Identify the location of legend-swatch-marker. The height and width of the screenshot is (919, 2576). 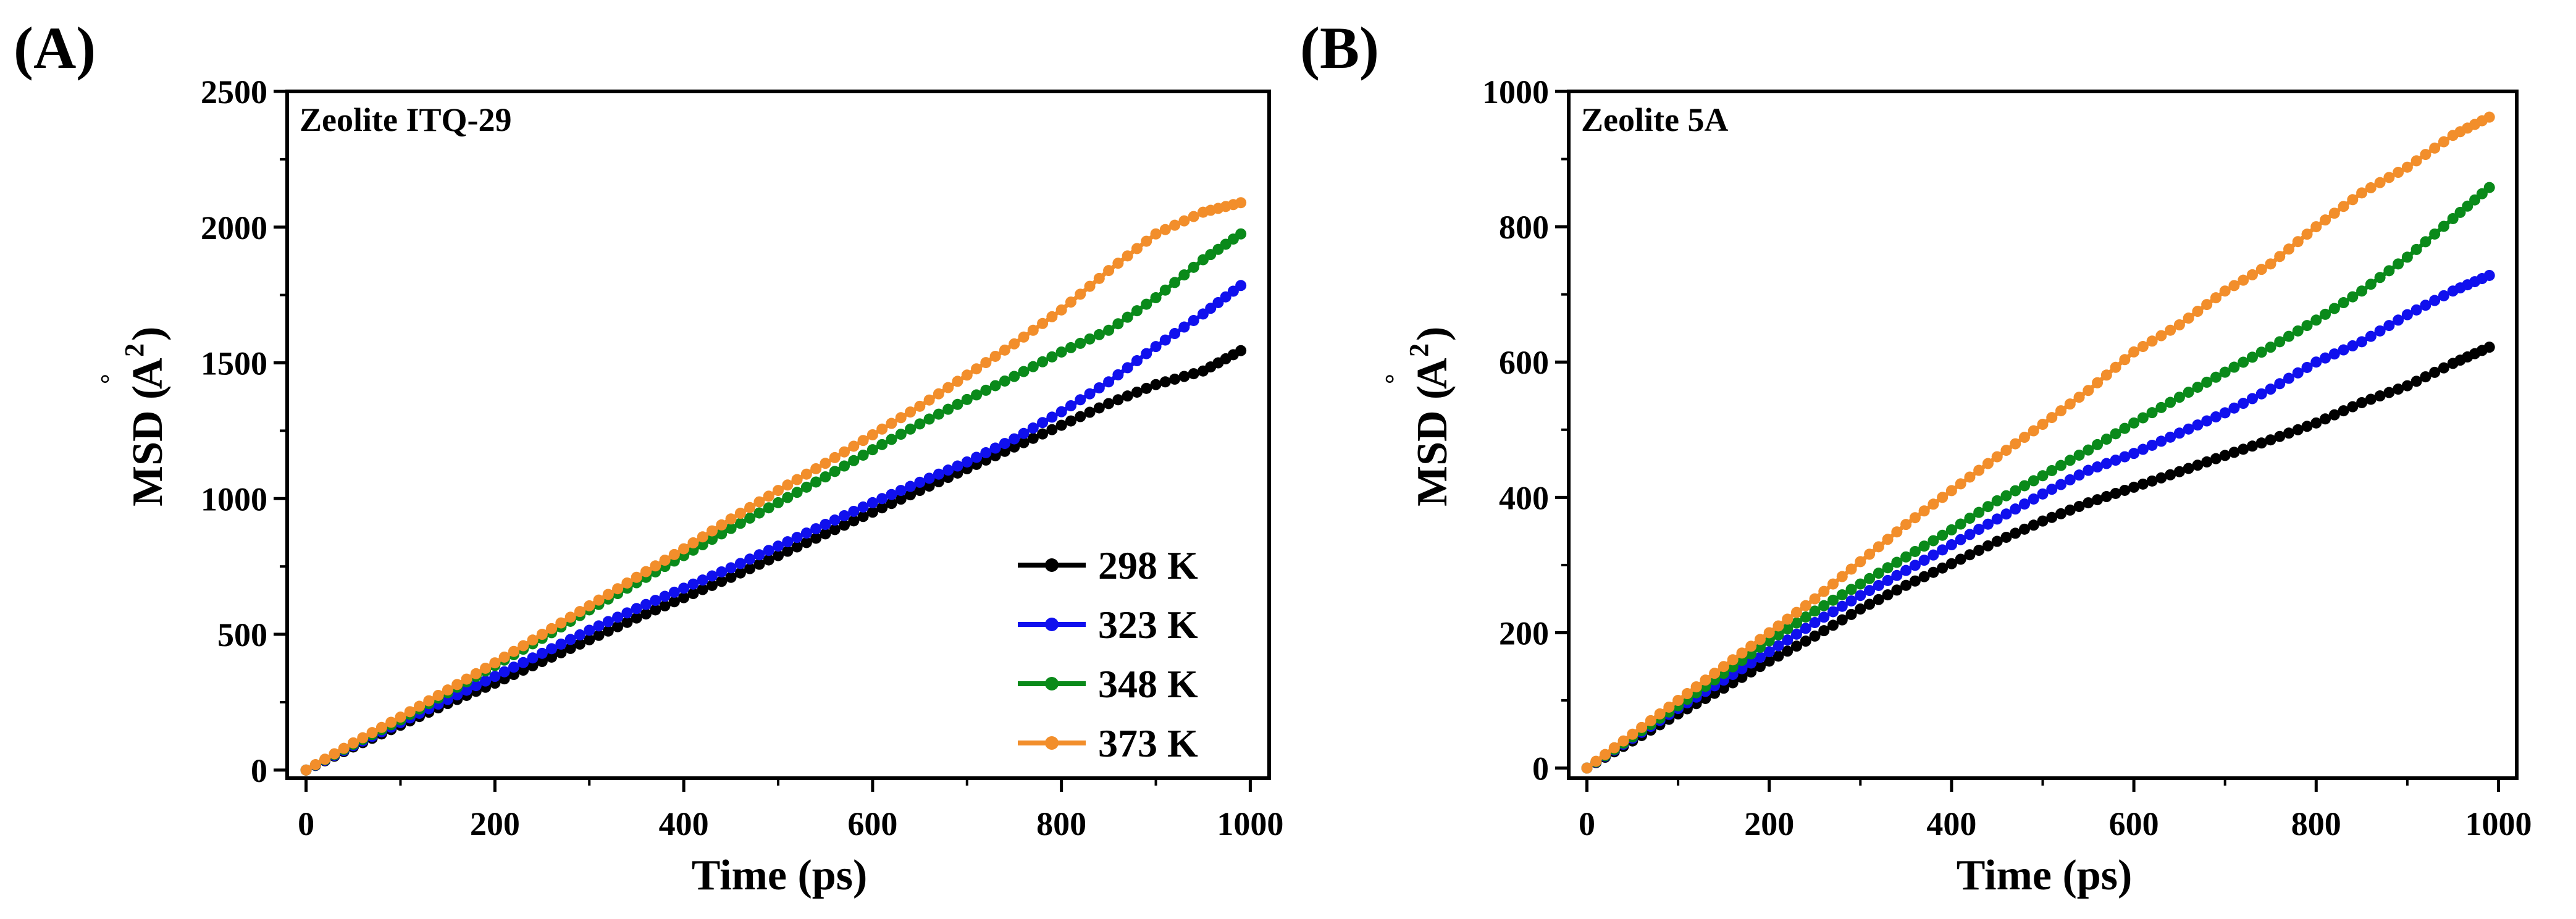
(1052, 683).